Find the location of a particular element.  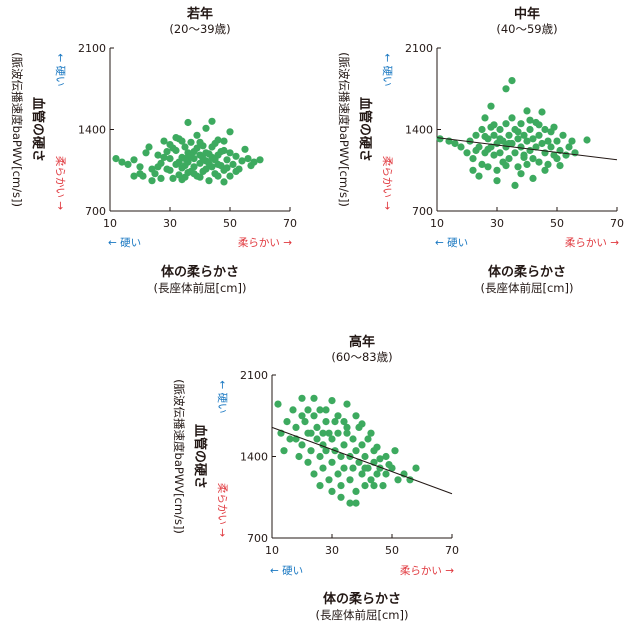

y-axis-sublabel: (脈波伝播速度baPWV[cm/s]) is located at coordinates (17, 129).